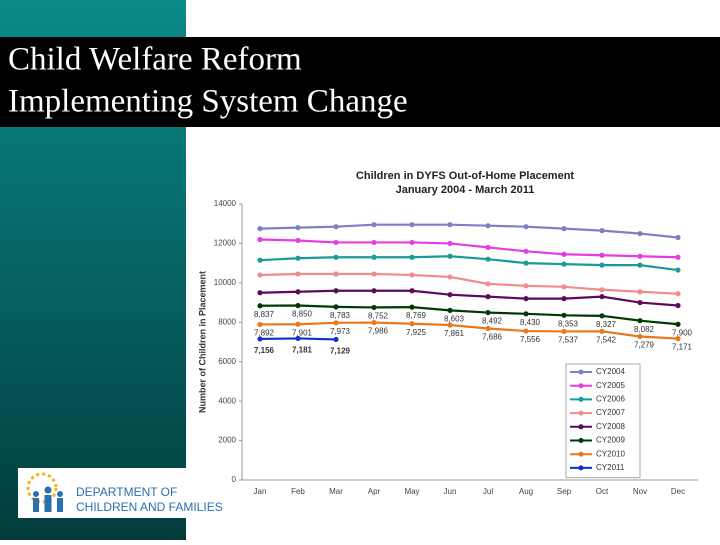 The image size is (720, 545). Describe the element at coordinates (678, 491) in the screenshot. I see `x-tick-label: Dec` at that location.